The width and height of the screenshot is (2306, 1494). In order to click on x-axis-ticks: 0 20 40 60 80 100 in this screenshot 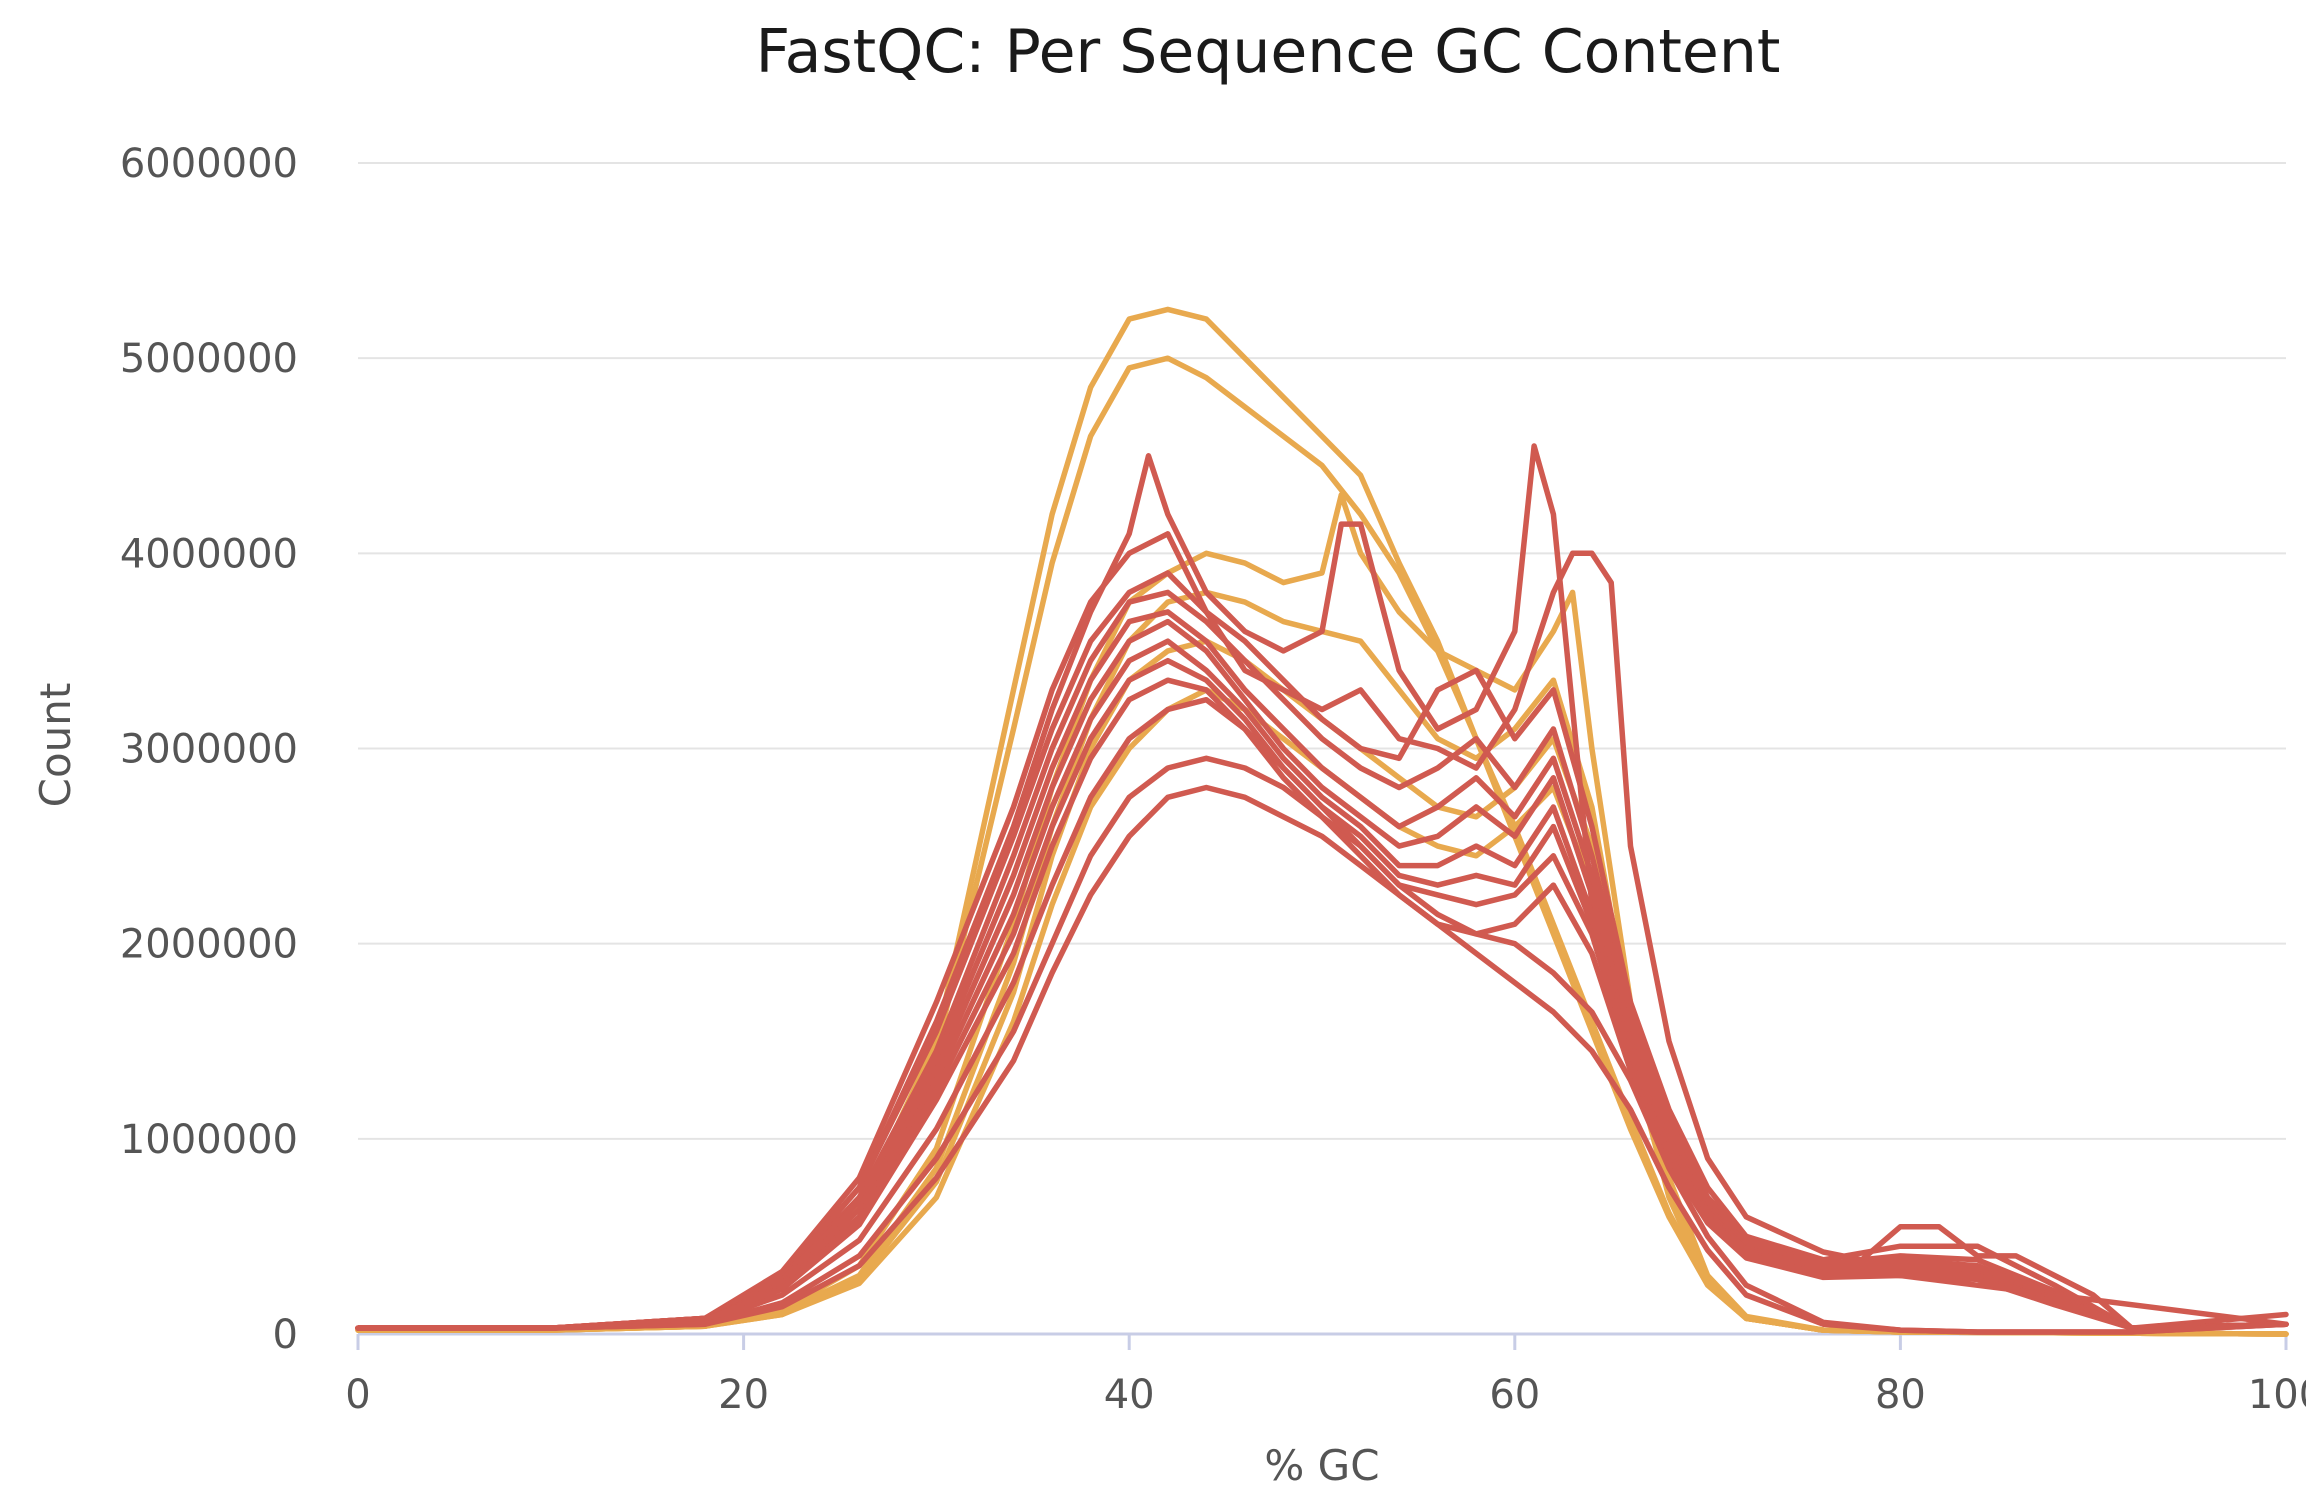, I will do `click(1325, 1376)`.